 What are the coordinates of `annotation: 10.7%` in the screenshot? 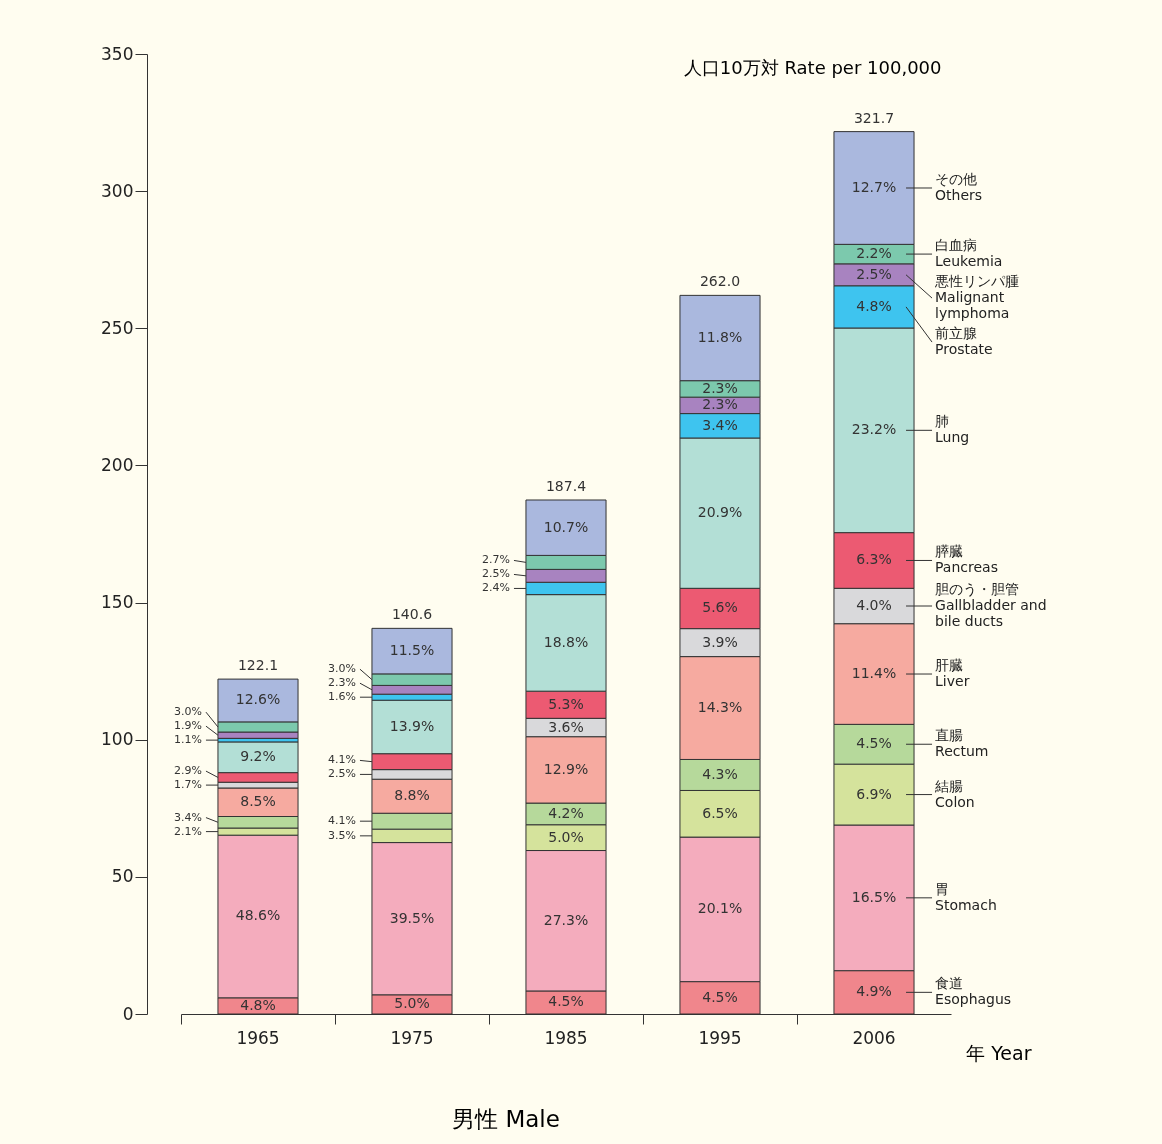 It's located at (566, 526).